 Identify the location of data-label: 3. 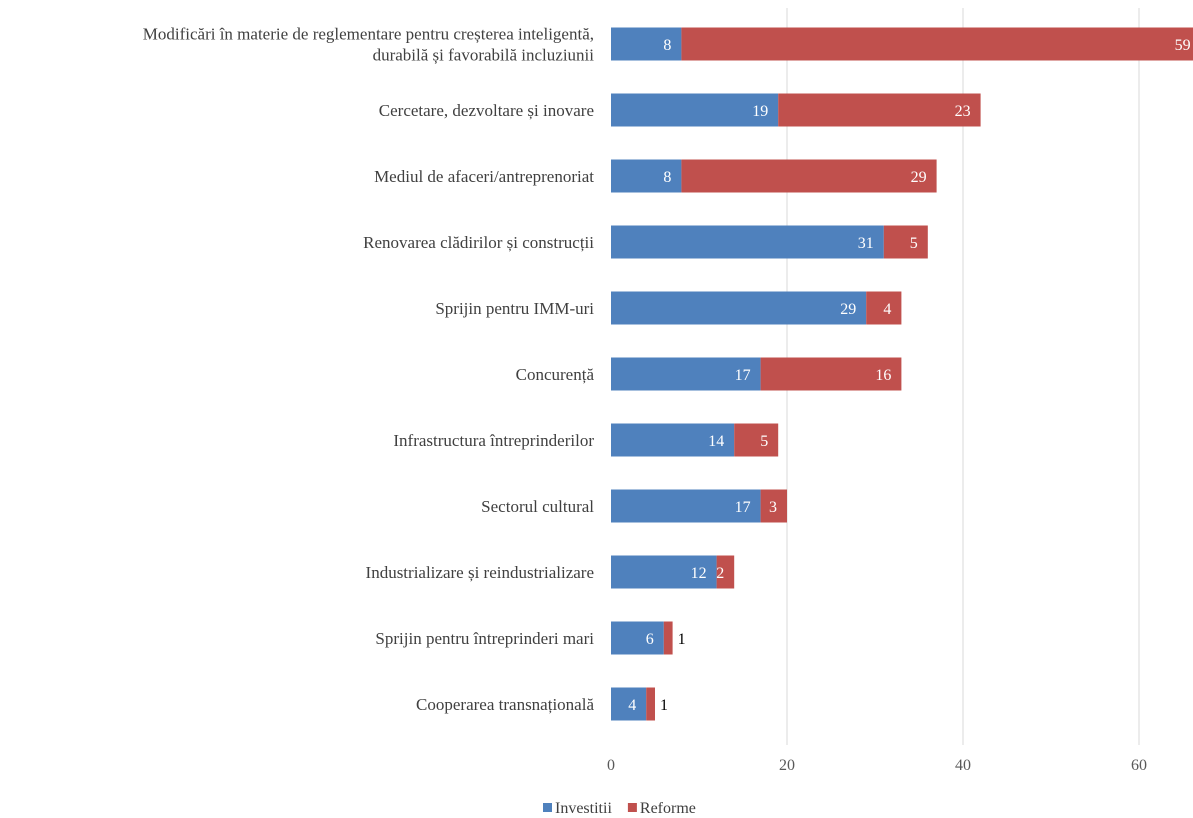
(773, 507).